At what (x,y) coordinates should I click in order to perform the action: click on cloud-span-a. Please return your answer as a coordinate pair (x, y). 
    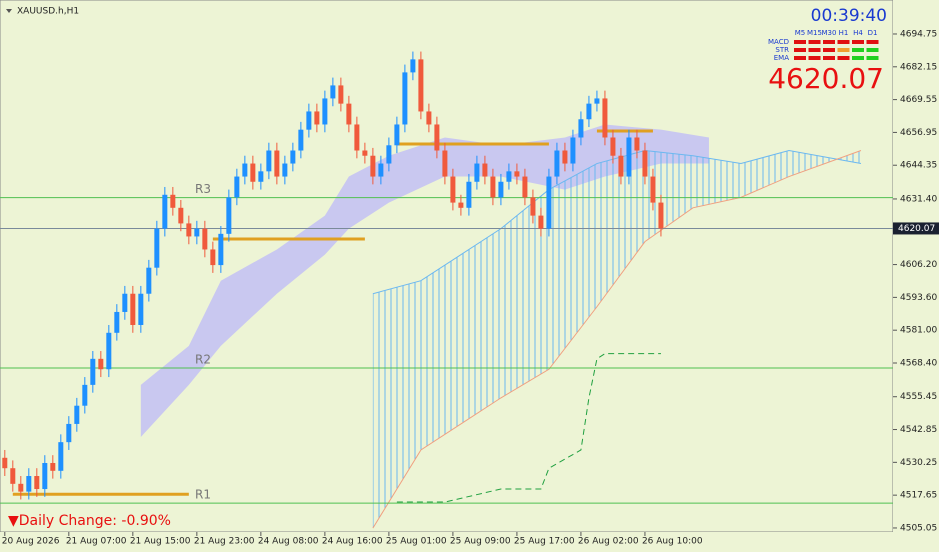
    Looking at the image, I should click on (617, 222).